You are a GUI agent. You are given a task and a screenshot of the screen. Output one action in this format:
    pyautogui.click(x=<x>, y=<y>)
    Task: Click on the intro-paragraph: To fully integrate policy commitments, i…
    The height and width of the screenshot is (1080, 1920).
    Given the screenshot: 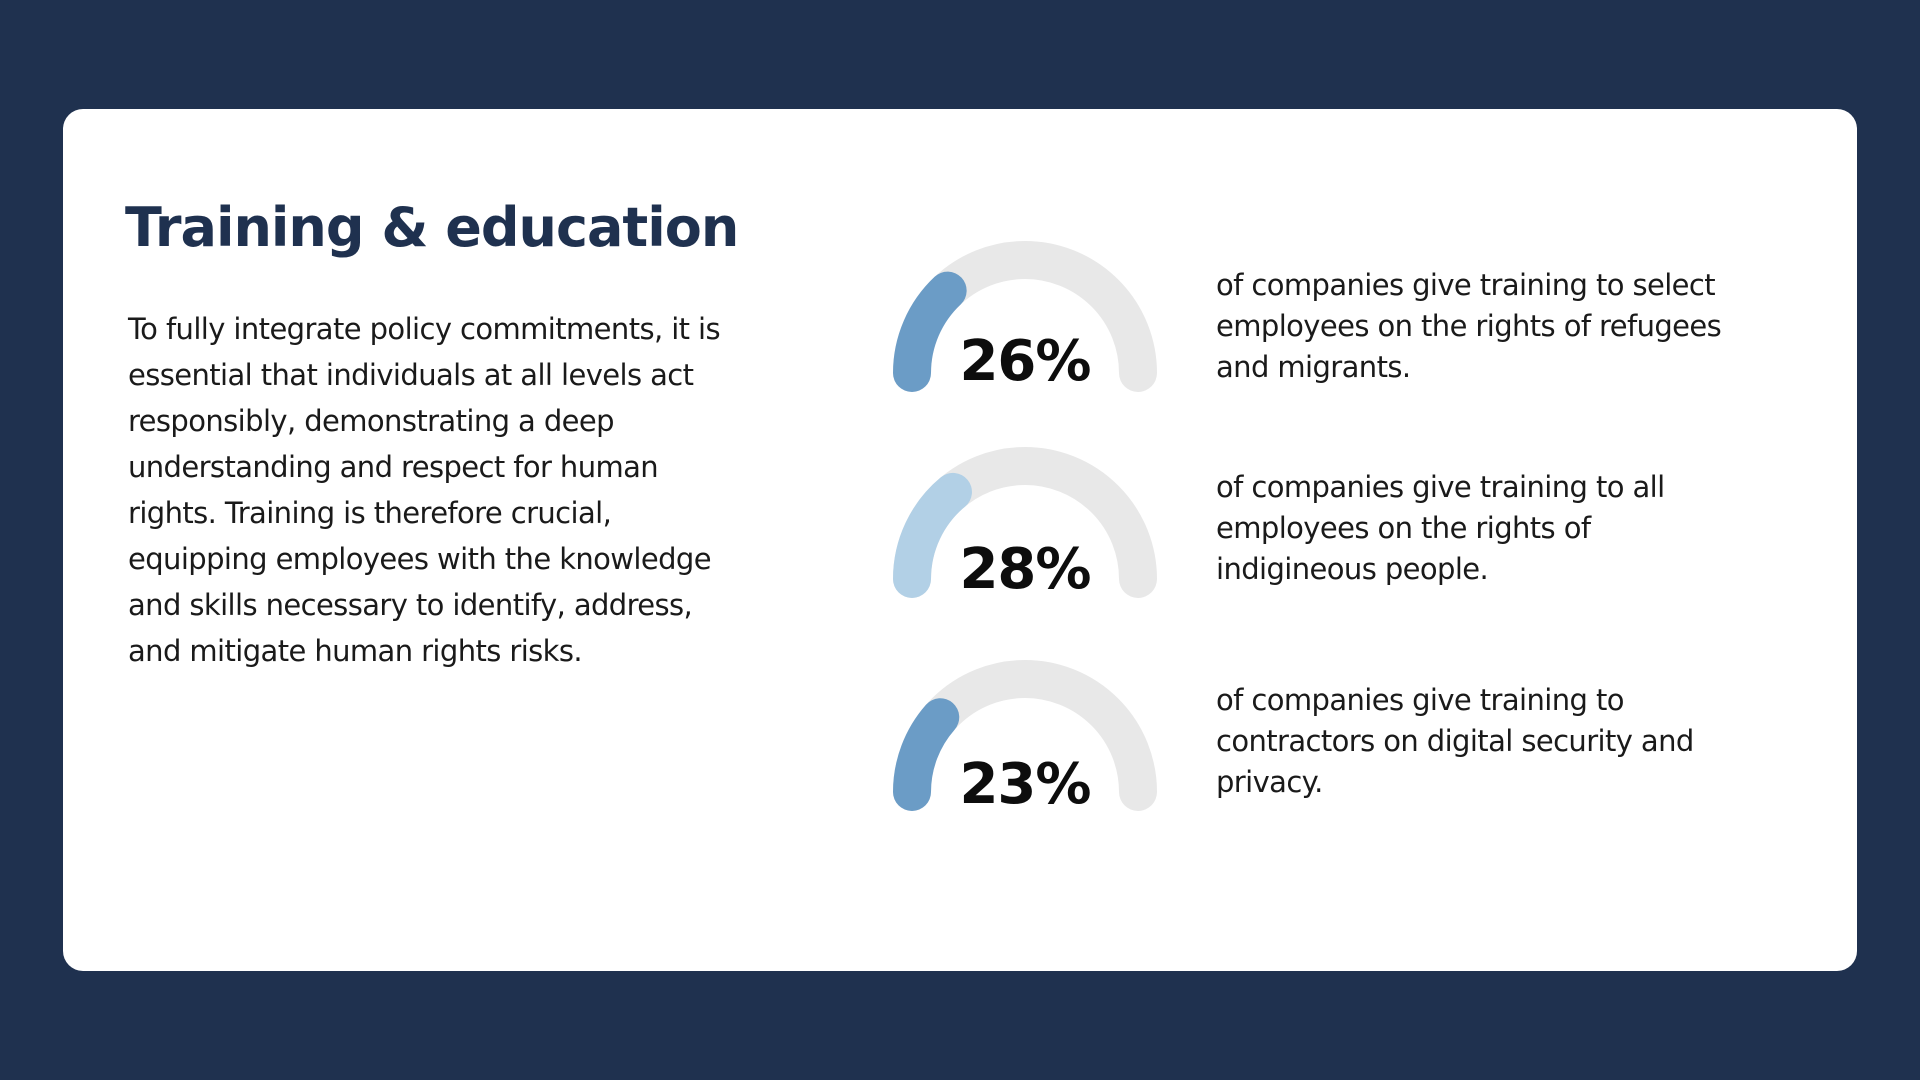 What is the action you would take?
    pyautogui.click(x=424, y=490)
    